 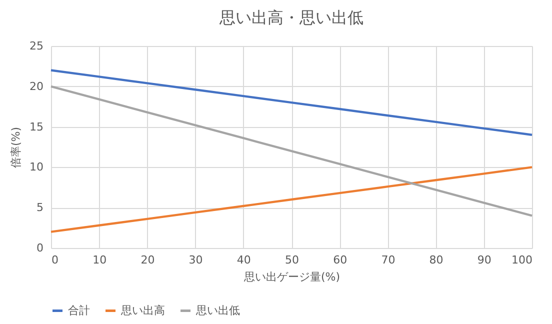 I want to click on legend-label: 合計, so click(x=79, y=310).